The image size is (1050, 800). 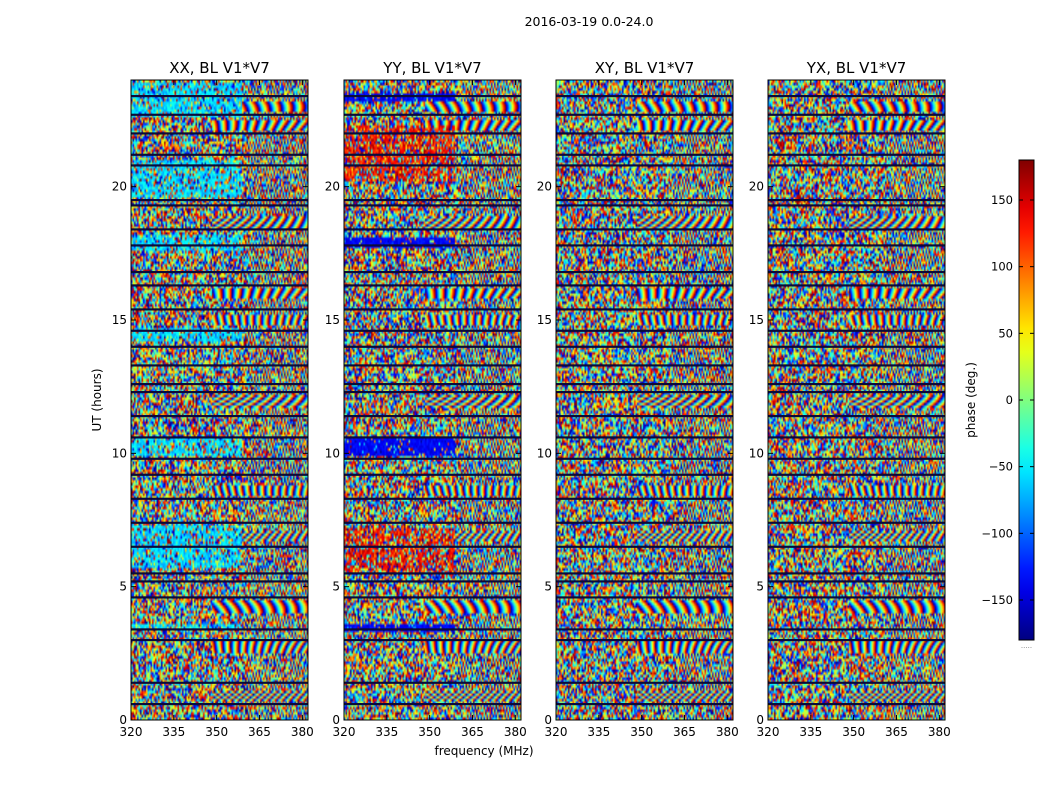 What do you see at coordinates (259, 732) in the screenshot?
I see `x-tick-label: 365` at bounding box center [259, 732].